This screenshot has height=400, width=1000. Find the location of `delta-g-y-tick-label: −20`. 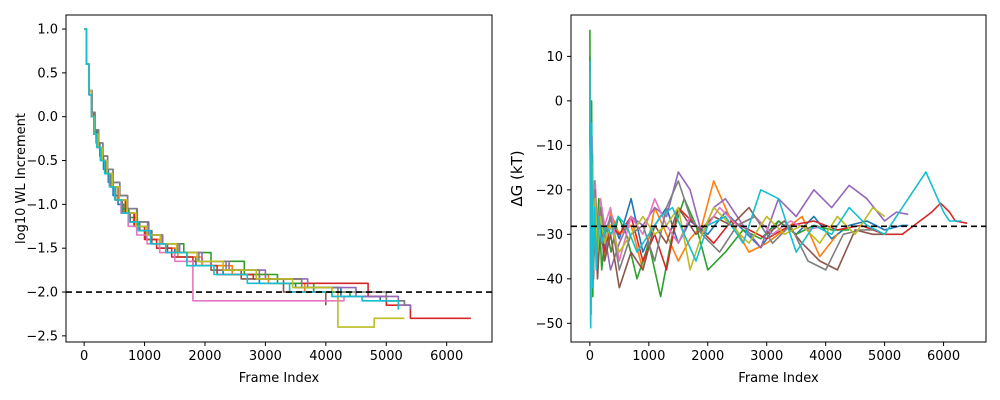

delta-g-y-tick-label: −20 is located at coordinates (549, 190).